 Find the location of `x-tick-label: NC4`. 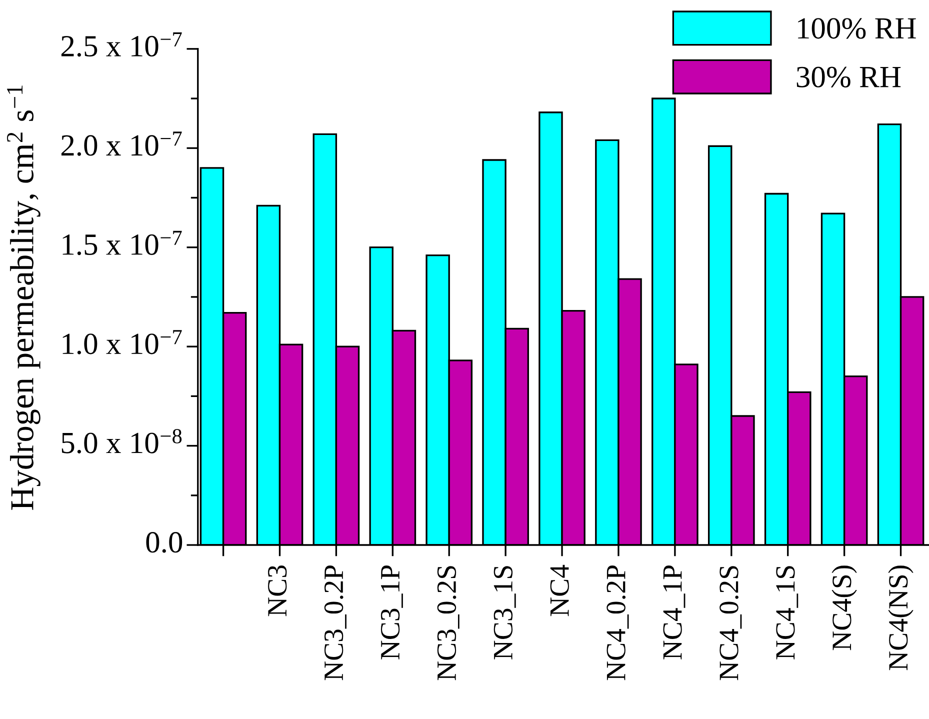

x-tick-label: NC4 is located at coordinates (559, 590).